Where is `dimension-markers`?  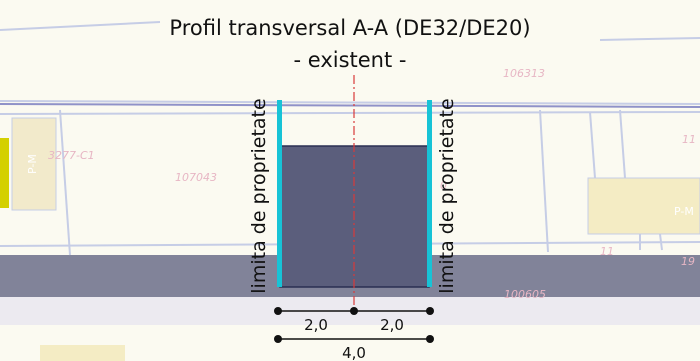 dimension-markers is located at coordinates (354, 325).